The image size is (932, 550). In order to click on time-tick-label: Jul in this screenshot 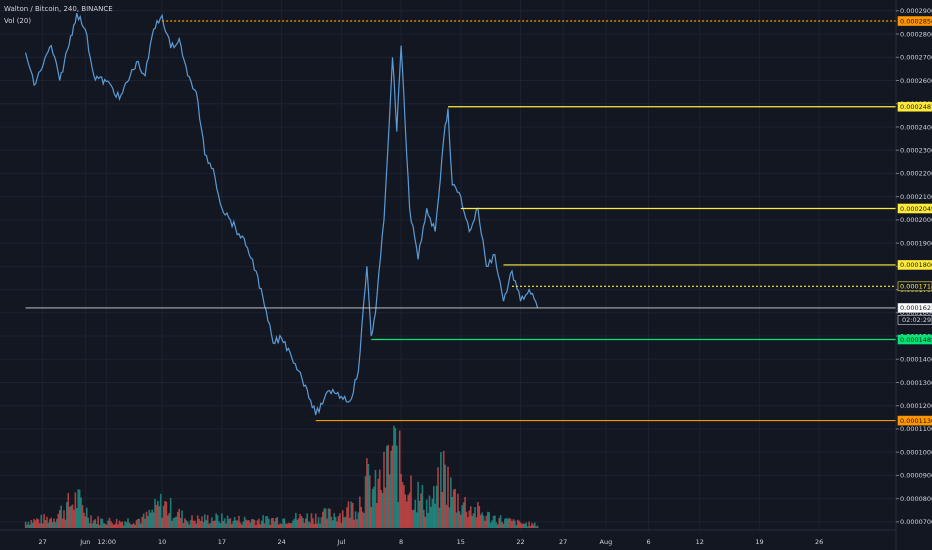, I will do `click(340, 542)`.